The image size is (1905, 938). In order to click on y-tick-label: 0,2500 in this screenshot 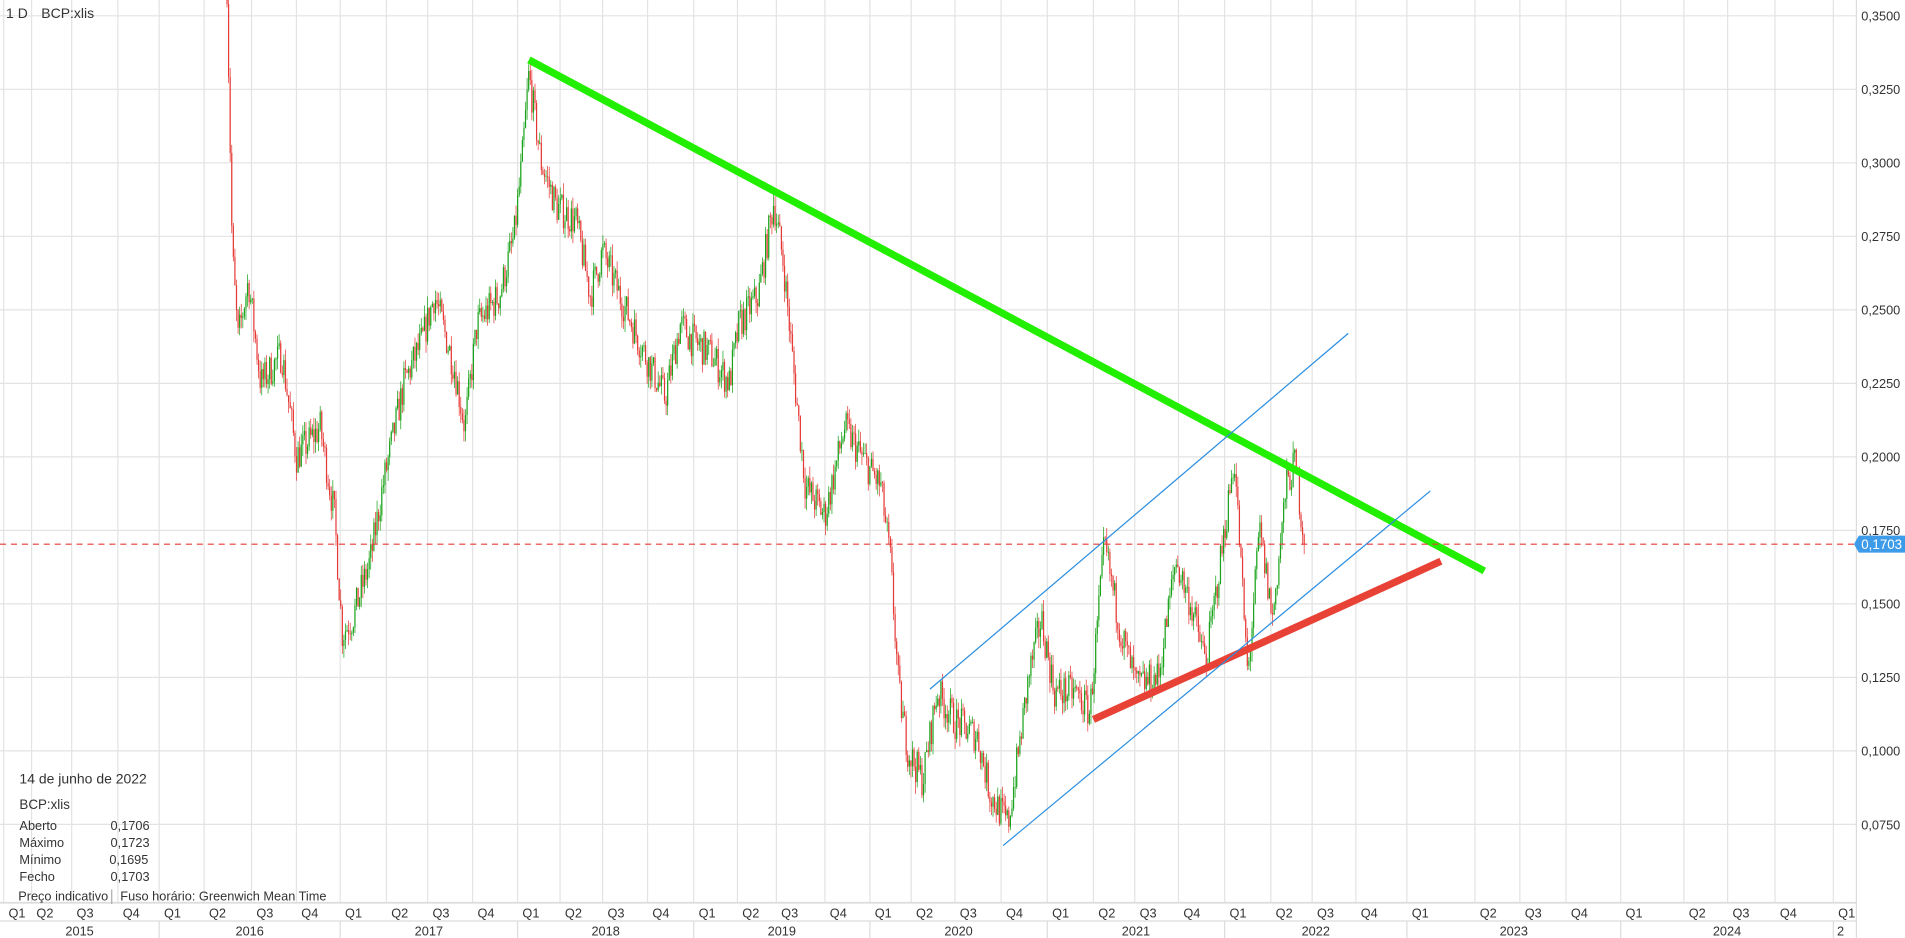, I will do `click(1880, 310)`.